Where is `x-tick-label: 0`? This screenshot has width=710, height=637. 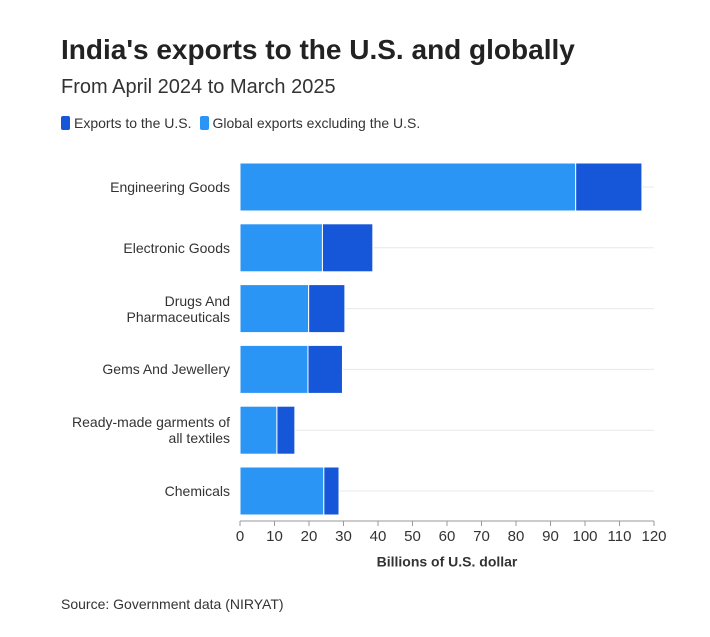
x-tick-label: 0 is located at coordinates (240, 536).